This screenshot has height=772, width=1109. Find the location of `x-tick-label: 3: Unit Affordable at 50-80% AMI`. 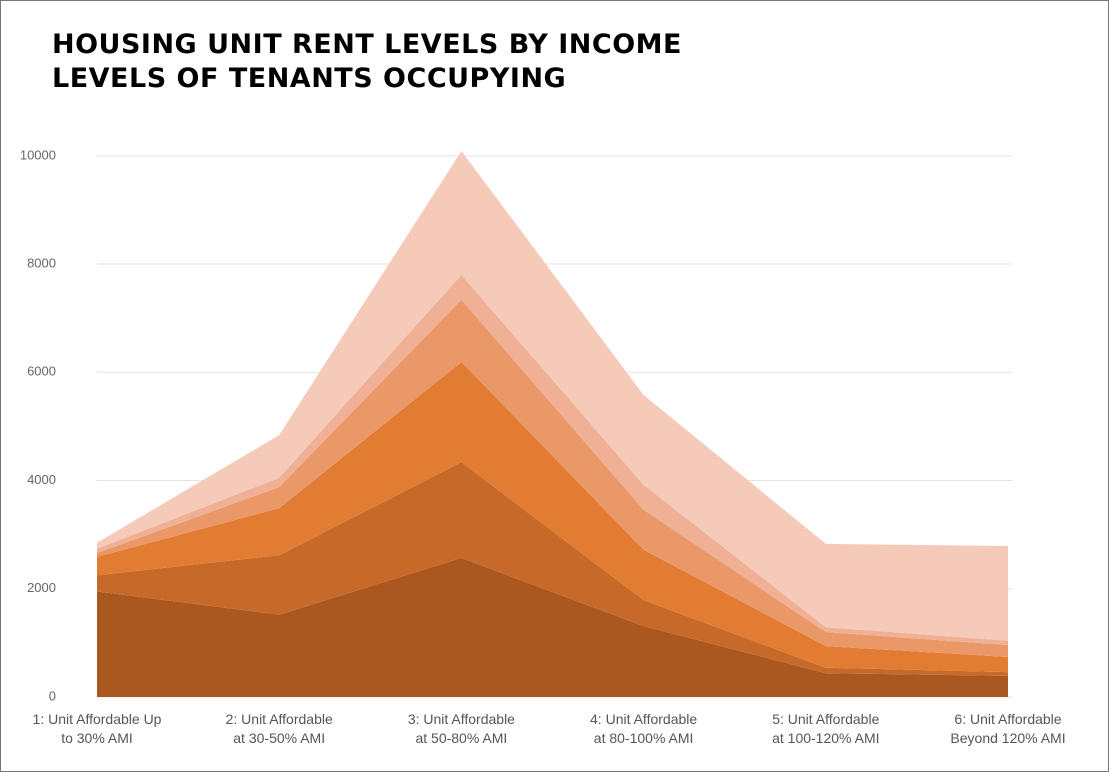

x-tick-label: 3: Unit Affordable at 50-80% AMI is located at coordinates (461, 728).